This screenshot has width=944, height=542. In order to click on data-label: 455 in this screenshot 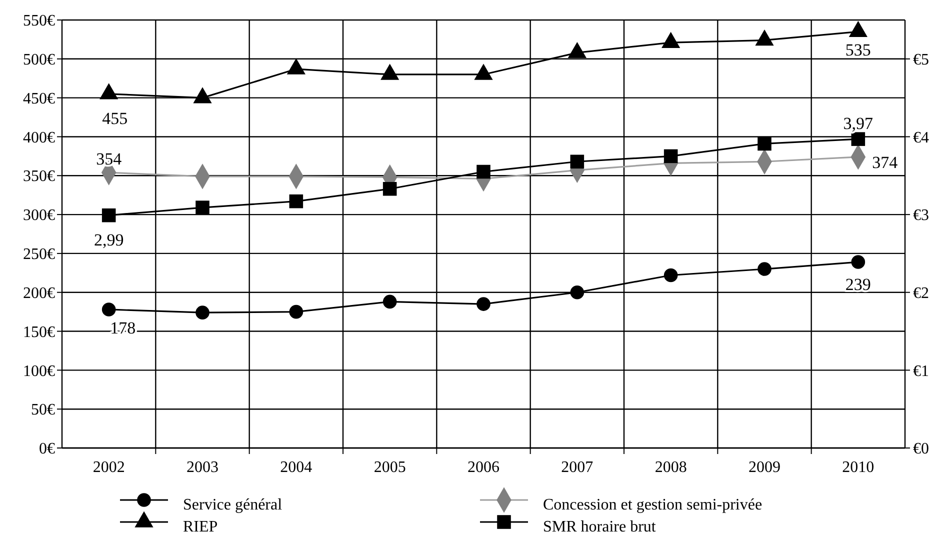, I will do `click(115, 118)`.